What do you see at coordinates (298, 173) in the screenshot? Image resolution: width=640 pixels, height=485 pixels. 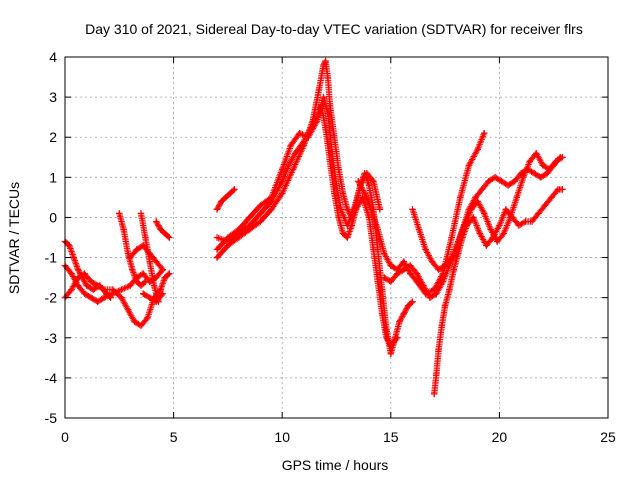 I see `series-arc-l` at bounding box center [298, 173].